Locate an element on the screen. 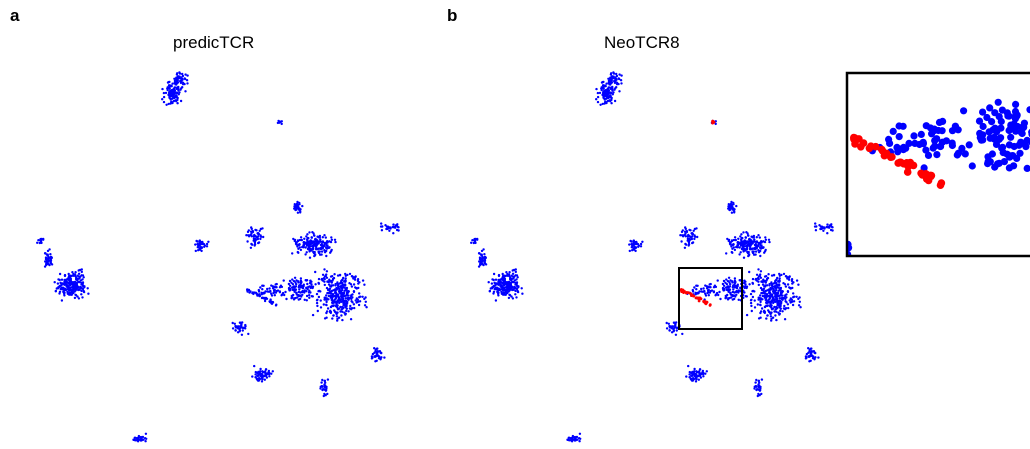  zoom-inset is located at coordinates (938, 177).